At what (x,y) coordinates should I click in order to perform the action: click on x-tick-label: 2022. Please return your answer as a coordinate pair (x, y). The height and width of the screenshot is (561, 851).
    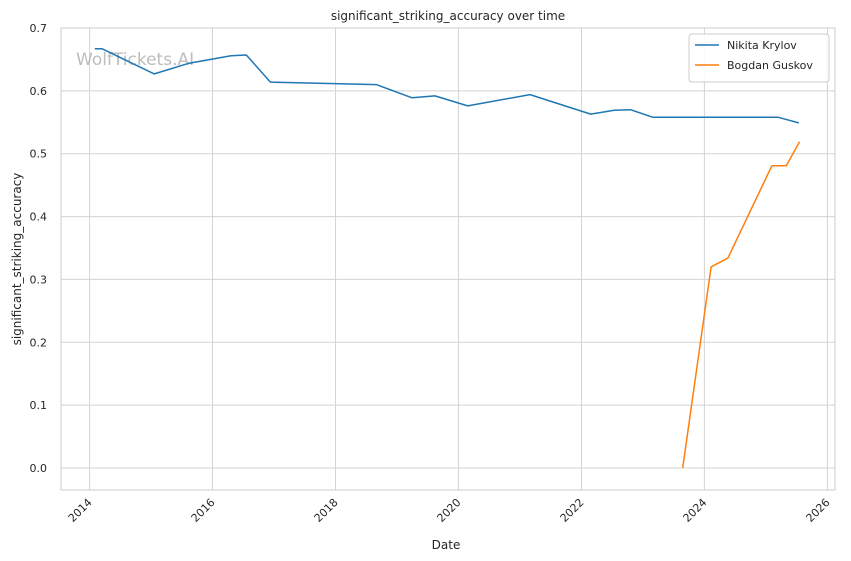
    Looking at the image, I should click on (572, 510).